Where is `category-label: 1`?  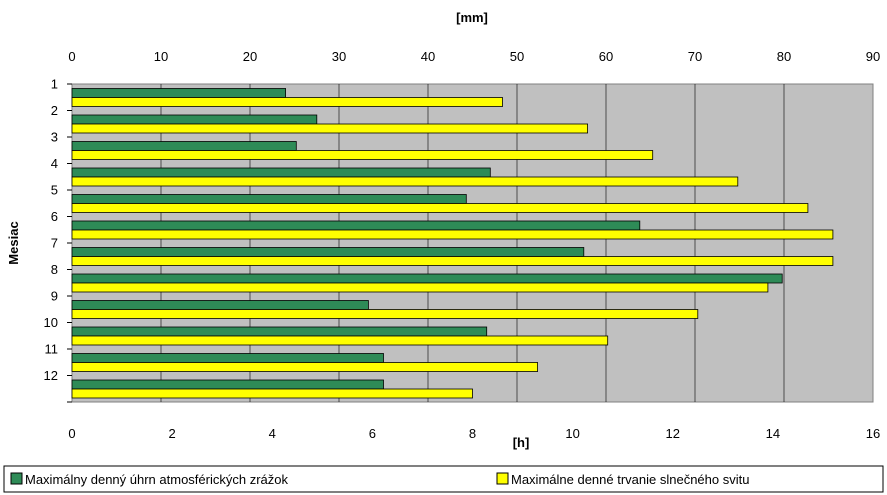
category-label: 1 is located at coordinates (54, 84).